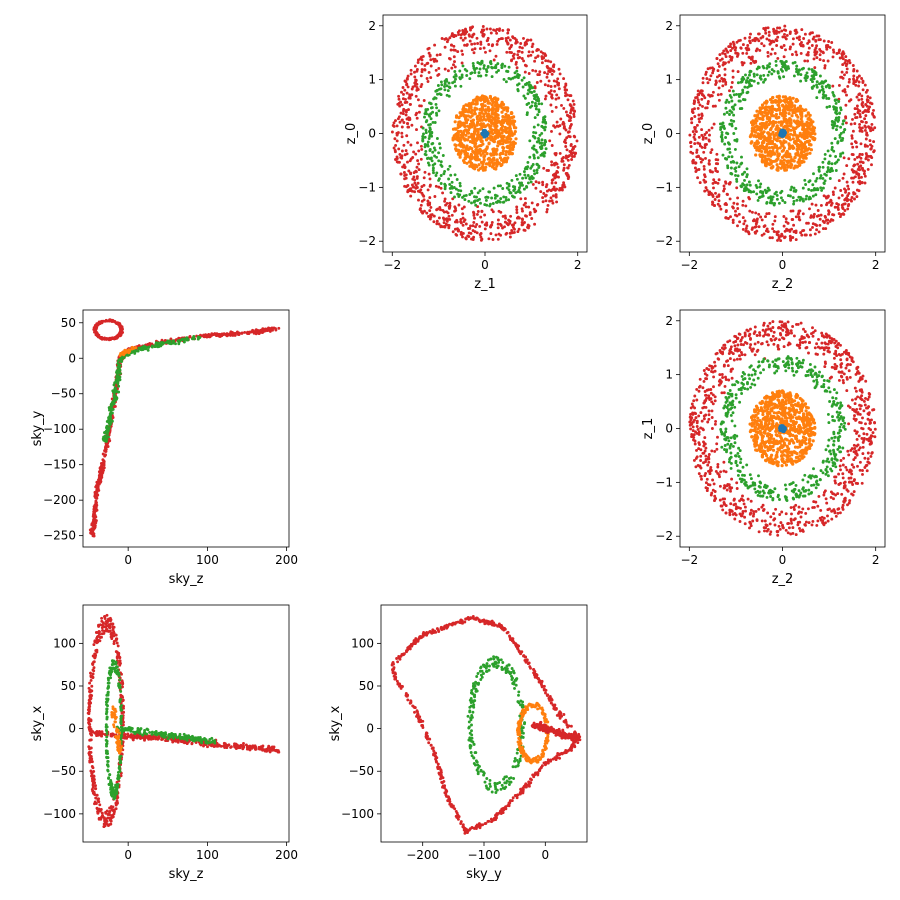 Image resolution: width=900 pixels, height=900 pixels. I want to click on x-tick-label: −2, so click(689, 265).